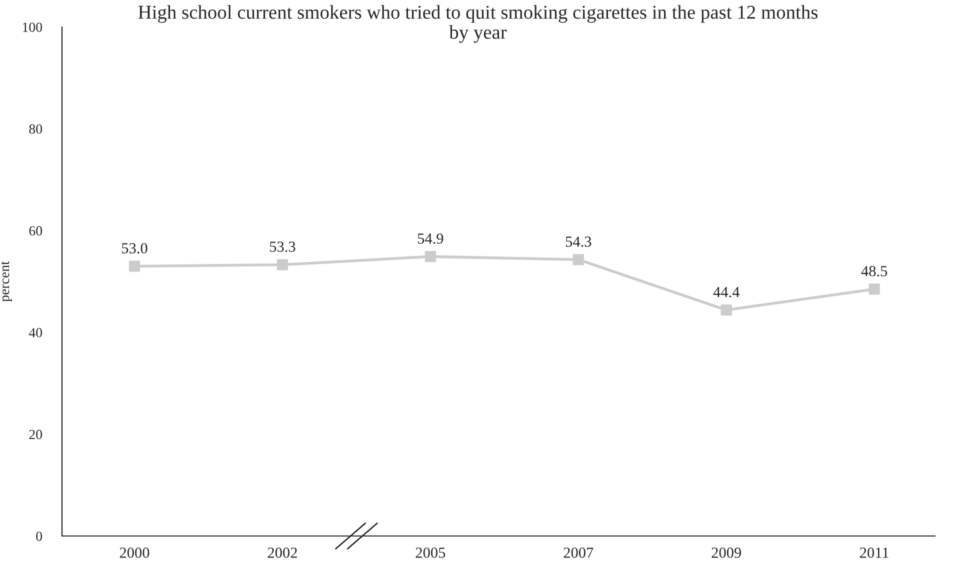 Image resolution: width=956 pixels, height=579 pixels. Describe the element at coordinates (579, 553) in the screenshot. I see `x-tick-label: 2007` at that location.